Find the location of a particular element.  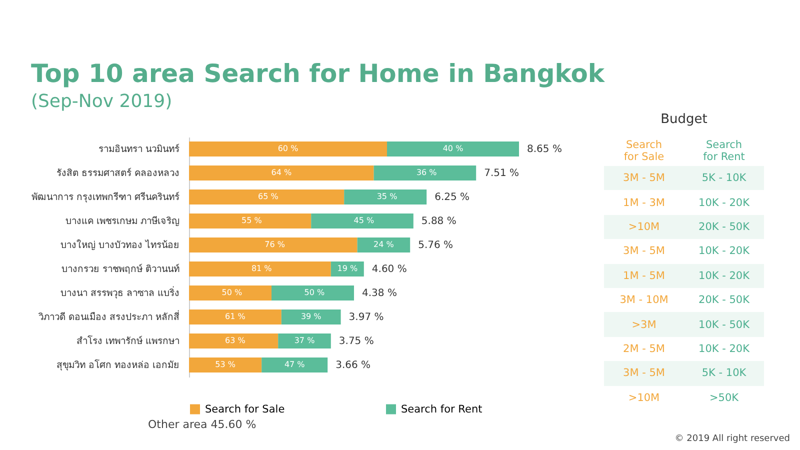

chart-subtitle: (Sep-Nov 2019) is located at coordinates (101, 101).